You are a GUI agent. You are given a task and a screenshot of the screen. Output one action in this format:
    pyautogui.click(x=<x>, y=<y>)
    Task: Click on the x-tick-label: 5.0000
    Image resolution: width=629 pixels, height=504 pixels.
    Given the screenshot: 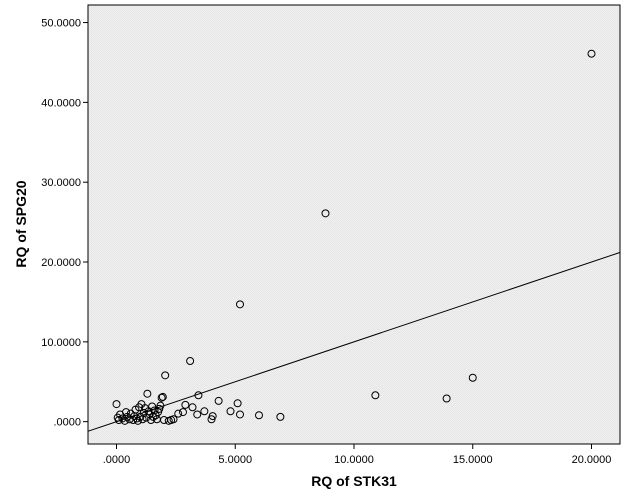 What is the action you would take?
    pyautogui.click(x=235, y=460)
    